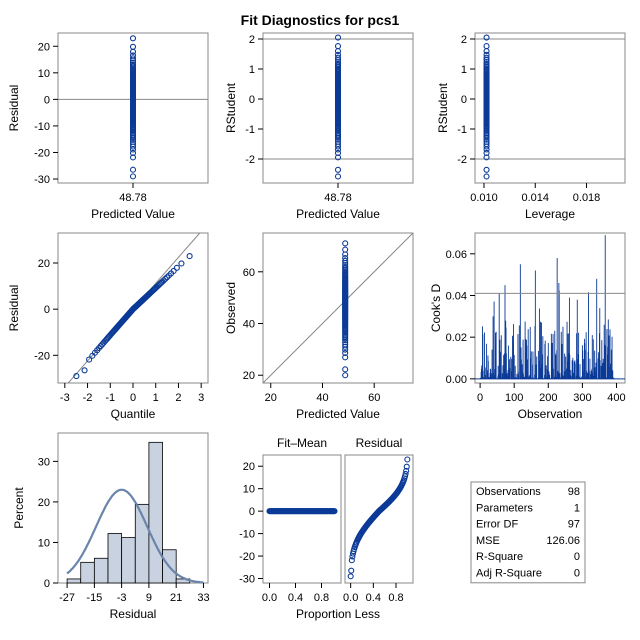 Image resolution: width=640 pixels, height=640 pixels. Describe the element at coordinates (156, 398) in the screenshot. I see `qq-plot-xtick-label: 1` at that location.